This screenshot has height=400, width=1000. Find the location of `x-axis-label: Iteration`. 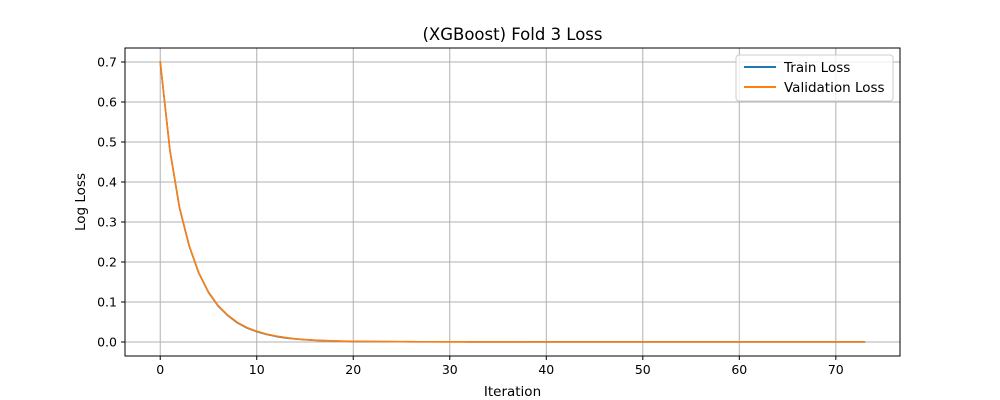

x-axis-label: Iteration is located at coordinates (512, 392).